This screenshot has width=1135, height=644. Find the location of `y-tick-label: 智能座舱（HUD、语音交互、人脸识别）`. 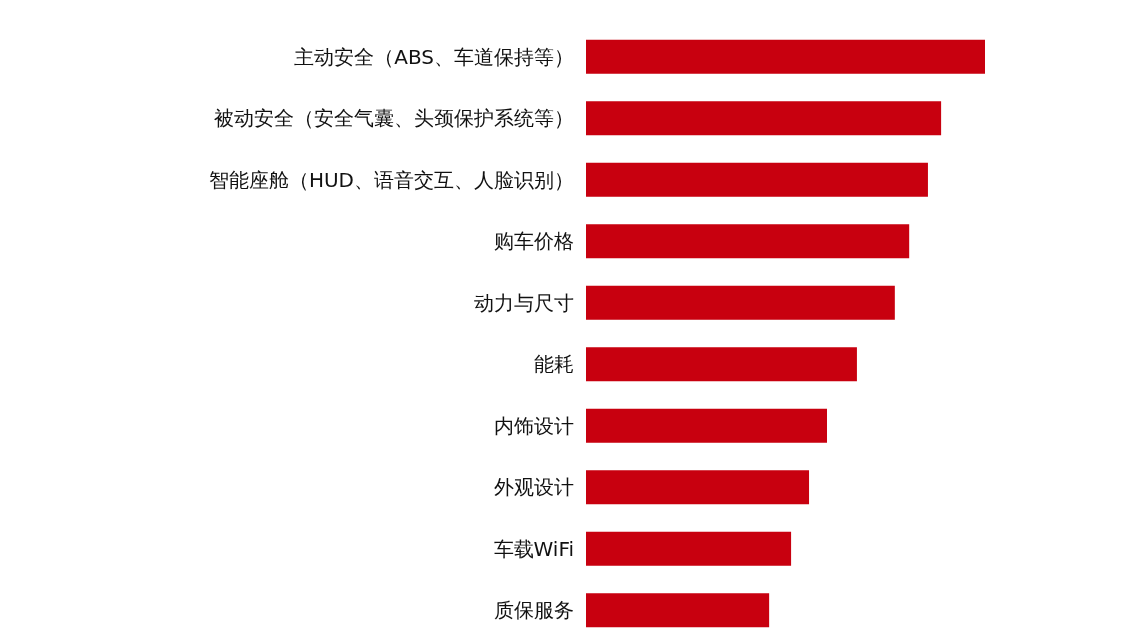

y-tick-label: 智能座舱（HUD、语音交互、人脸识别） is located at coordinates (391, 179).